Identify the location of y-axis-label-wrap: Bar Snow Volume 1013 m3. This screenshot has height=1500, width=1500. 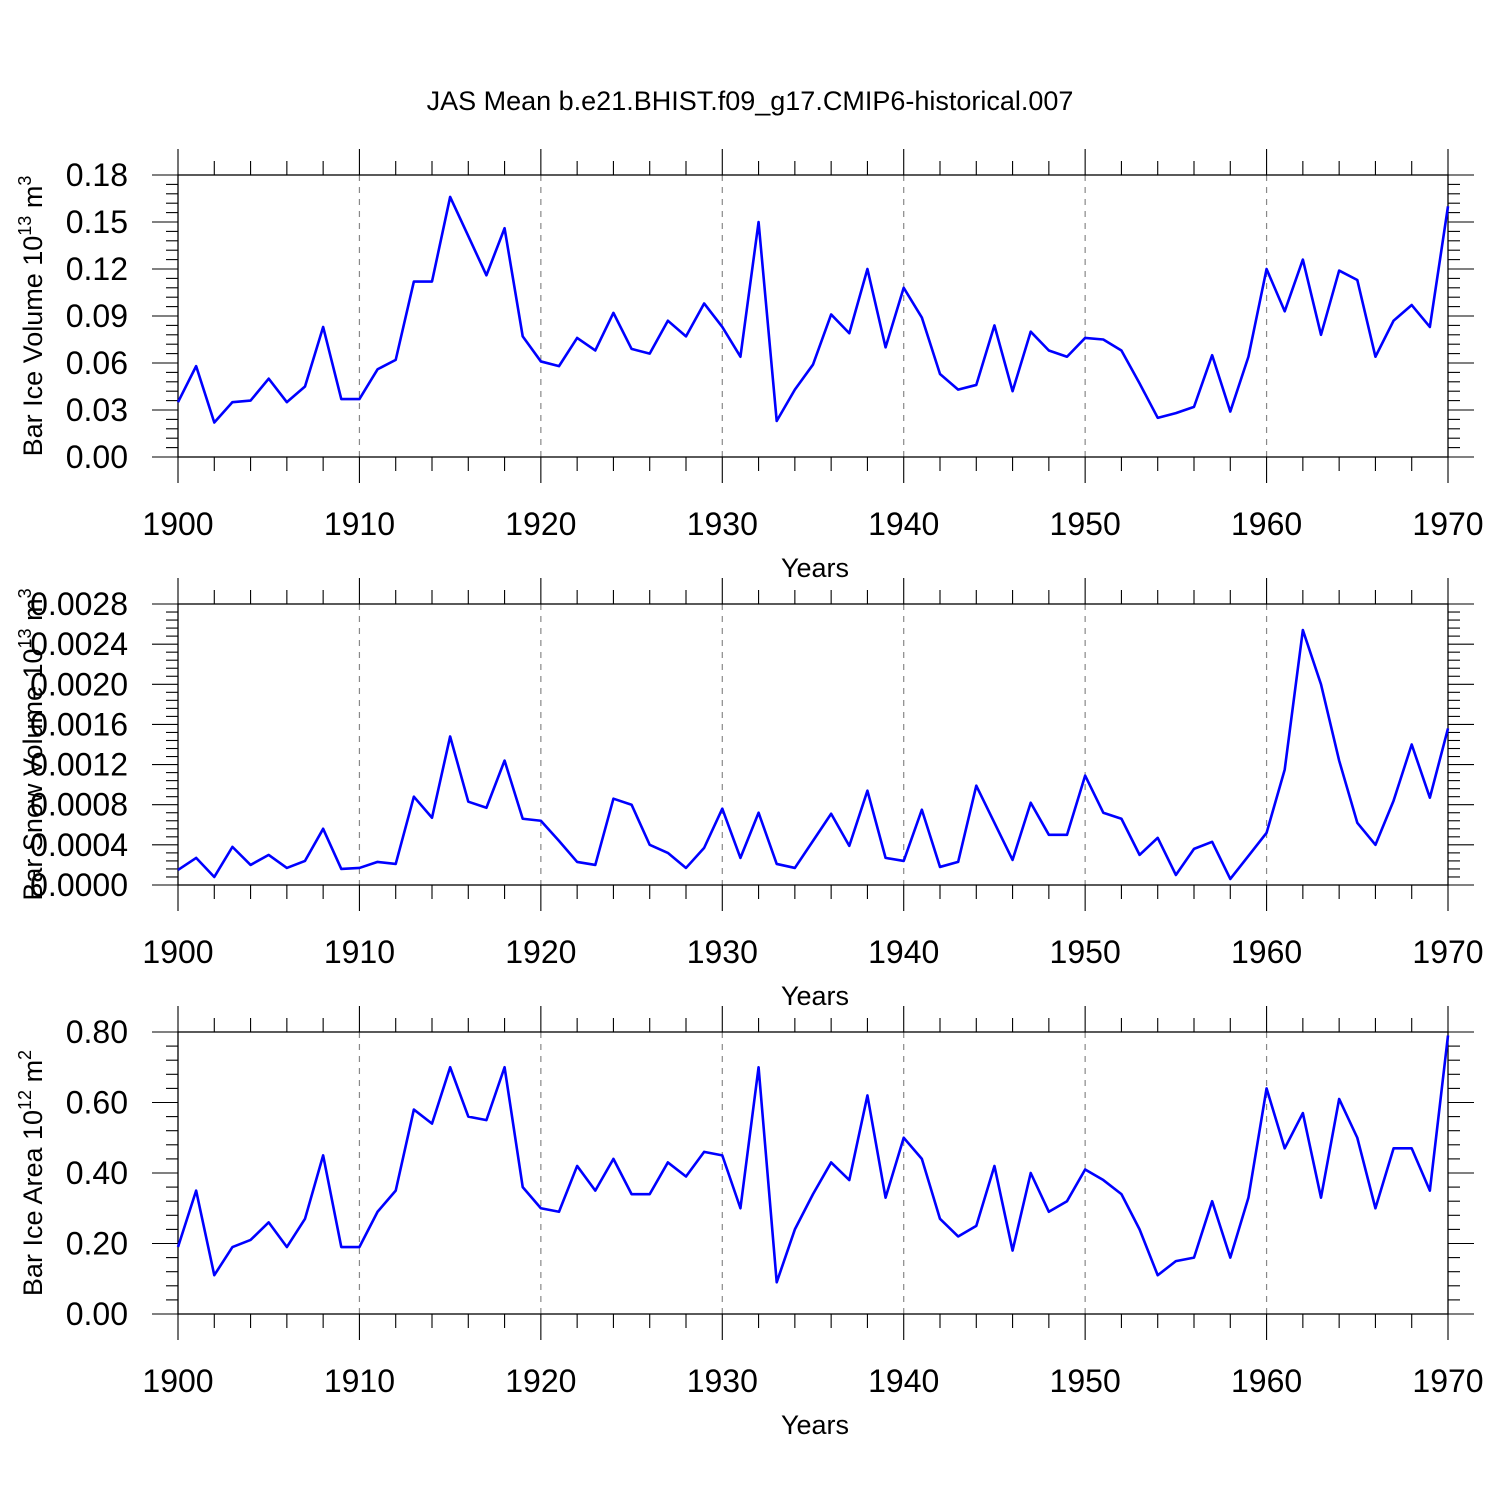
(31, 744).